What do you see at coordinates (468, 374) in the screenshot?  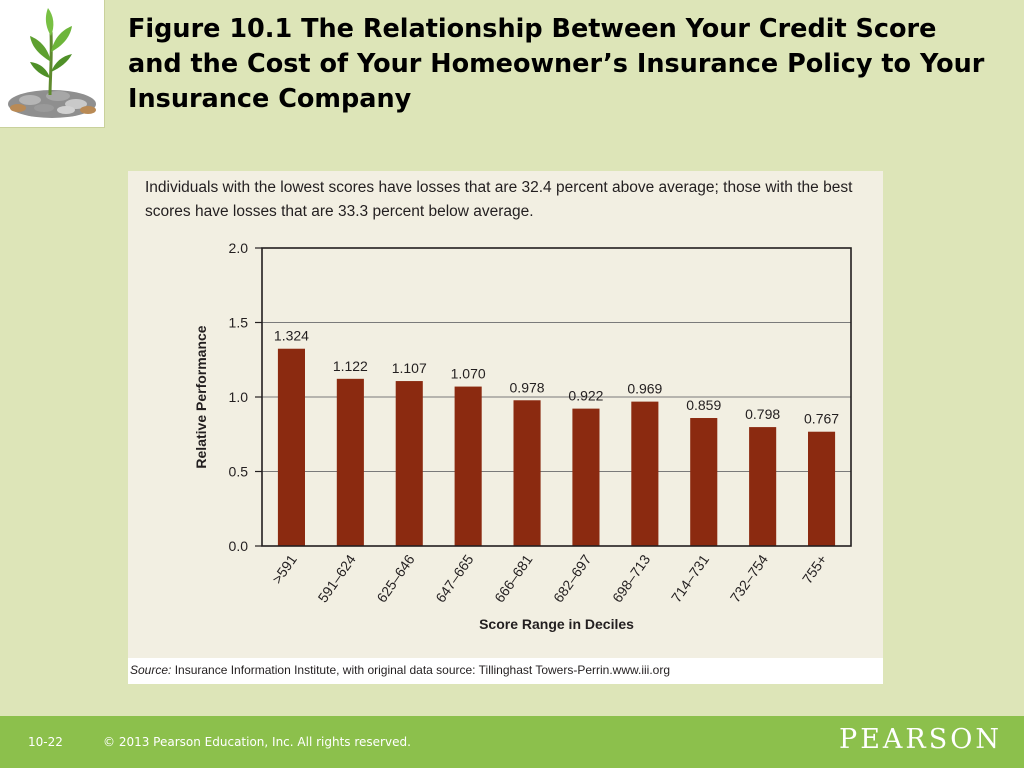 I see `bar-value-label: 1.070` at bounding box center [468, 374].